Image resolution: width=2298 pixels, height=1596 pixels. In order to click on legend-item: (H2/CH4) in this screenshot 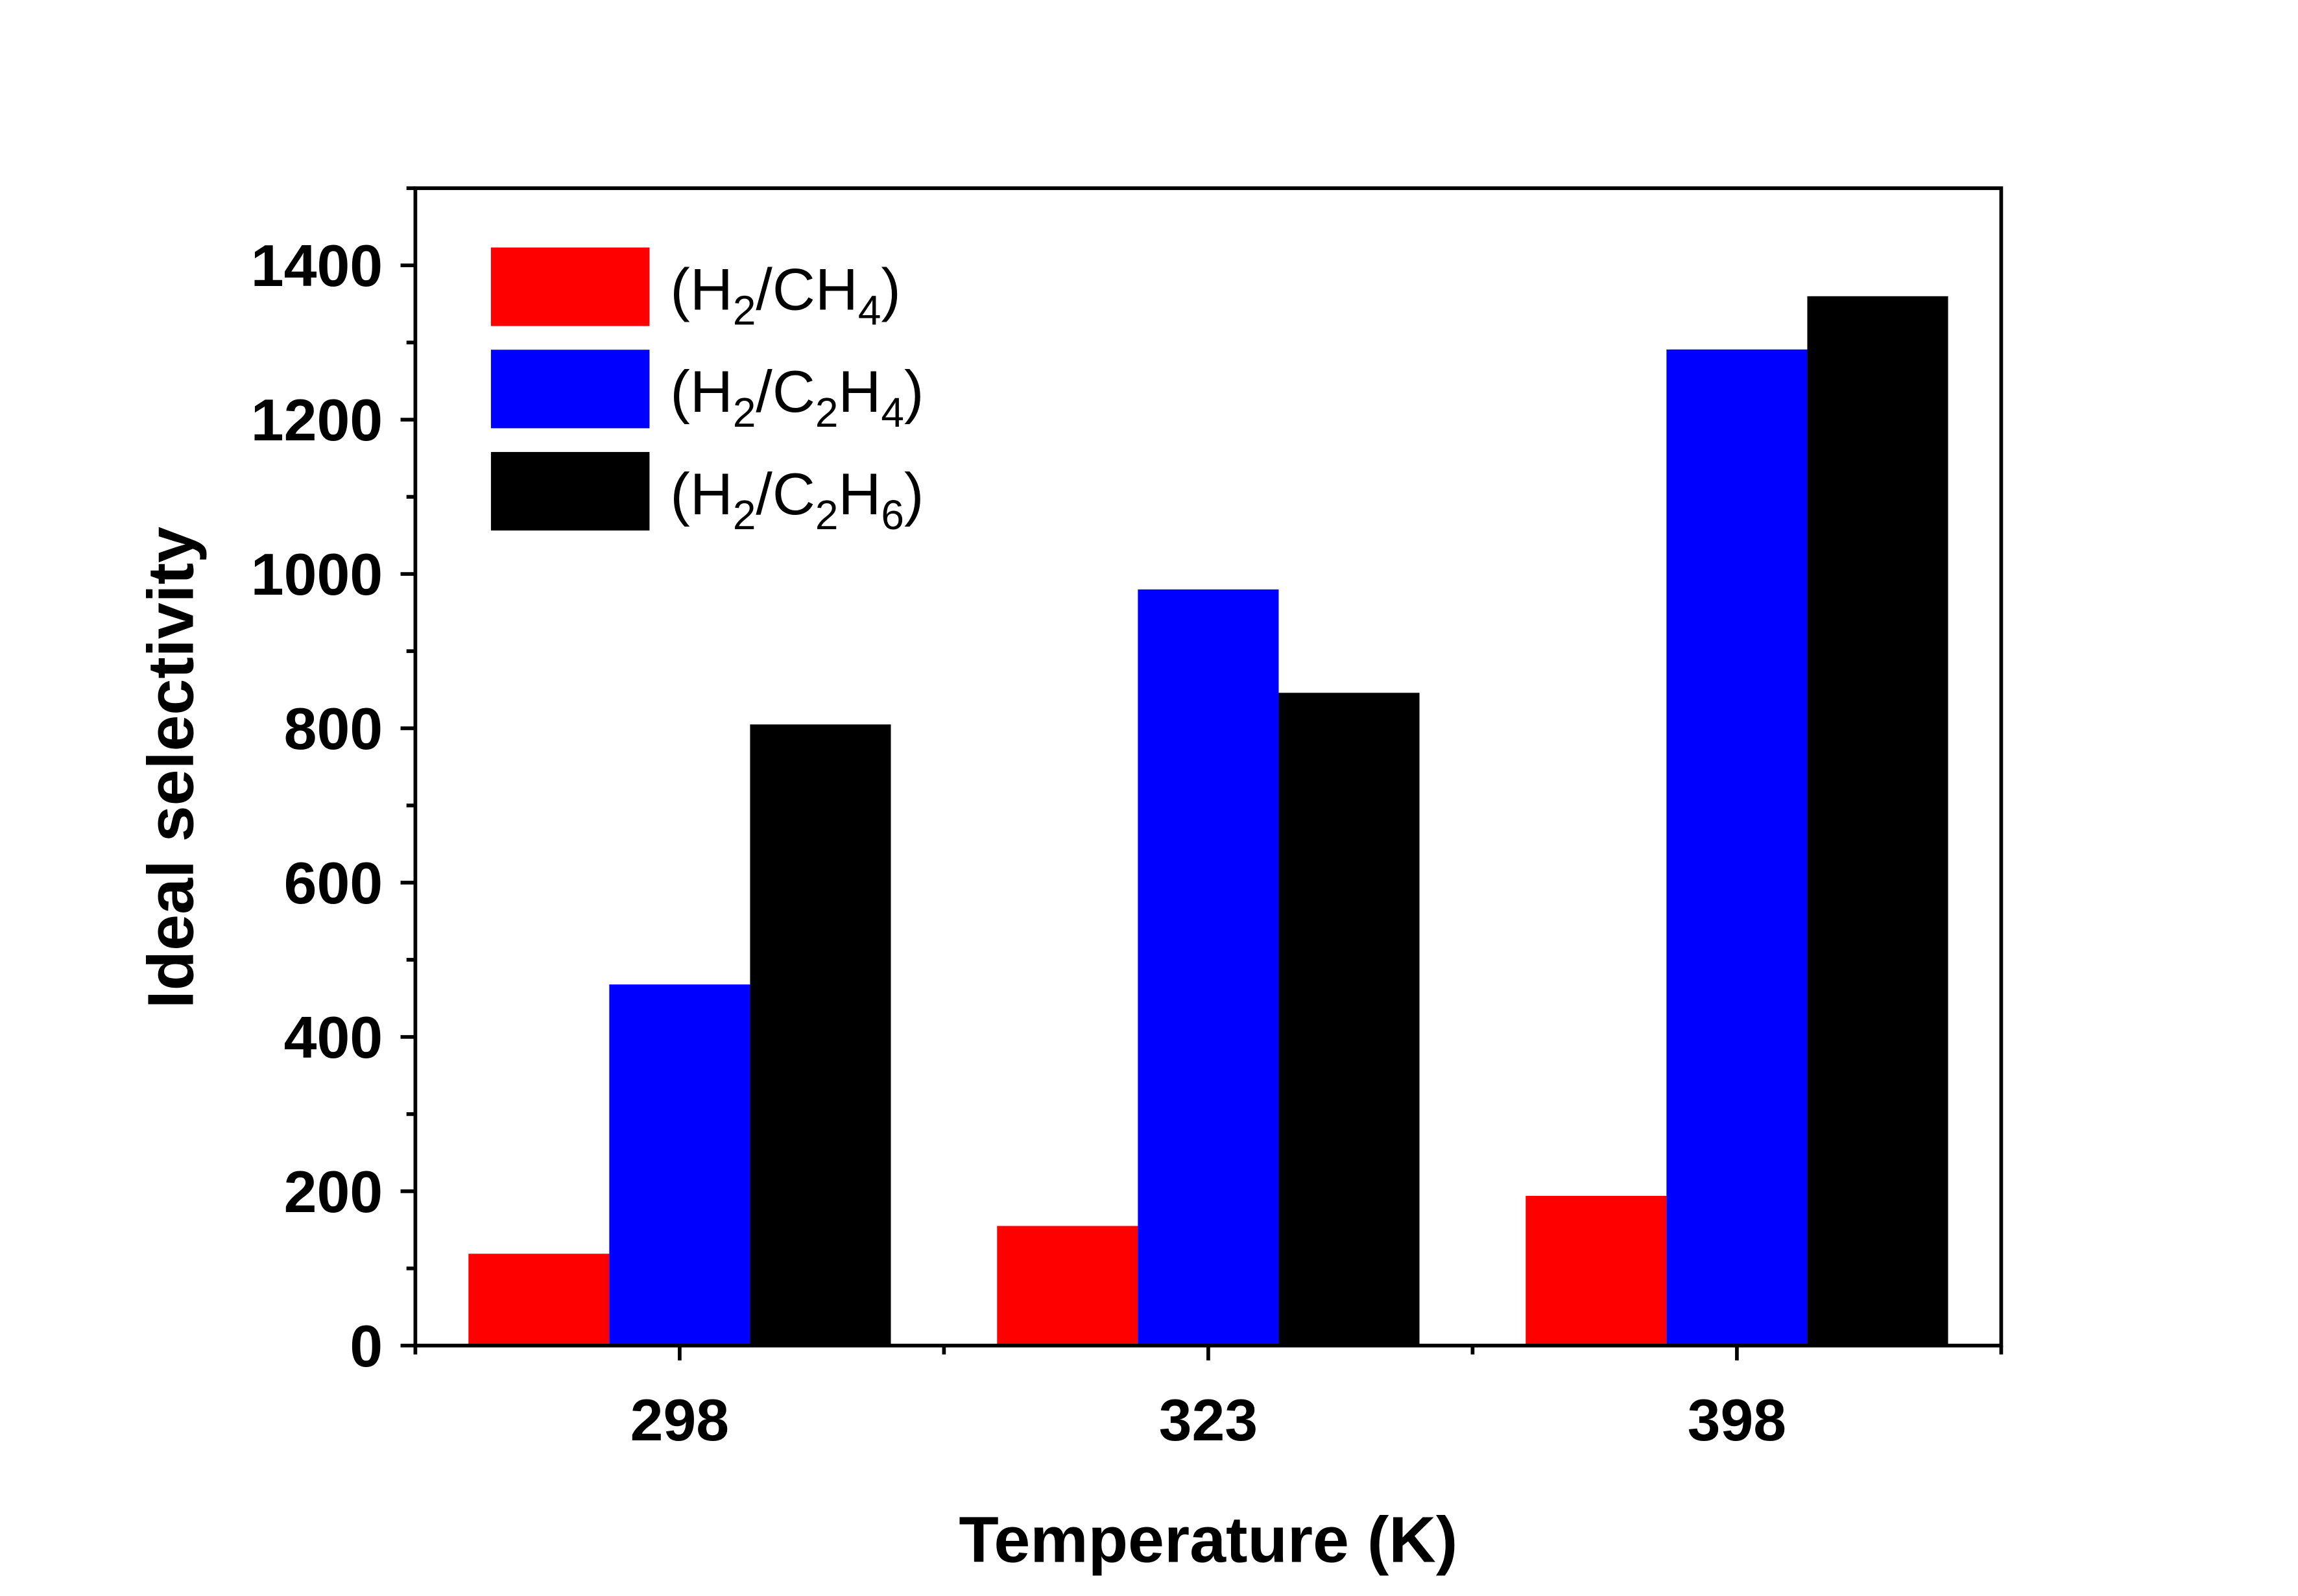, I will do `click(695, 290)`.